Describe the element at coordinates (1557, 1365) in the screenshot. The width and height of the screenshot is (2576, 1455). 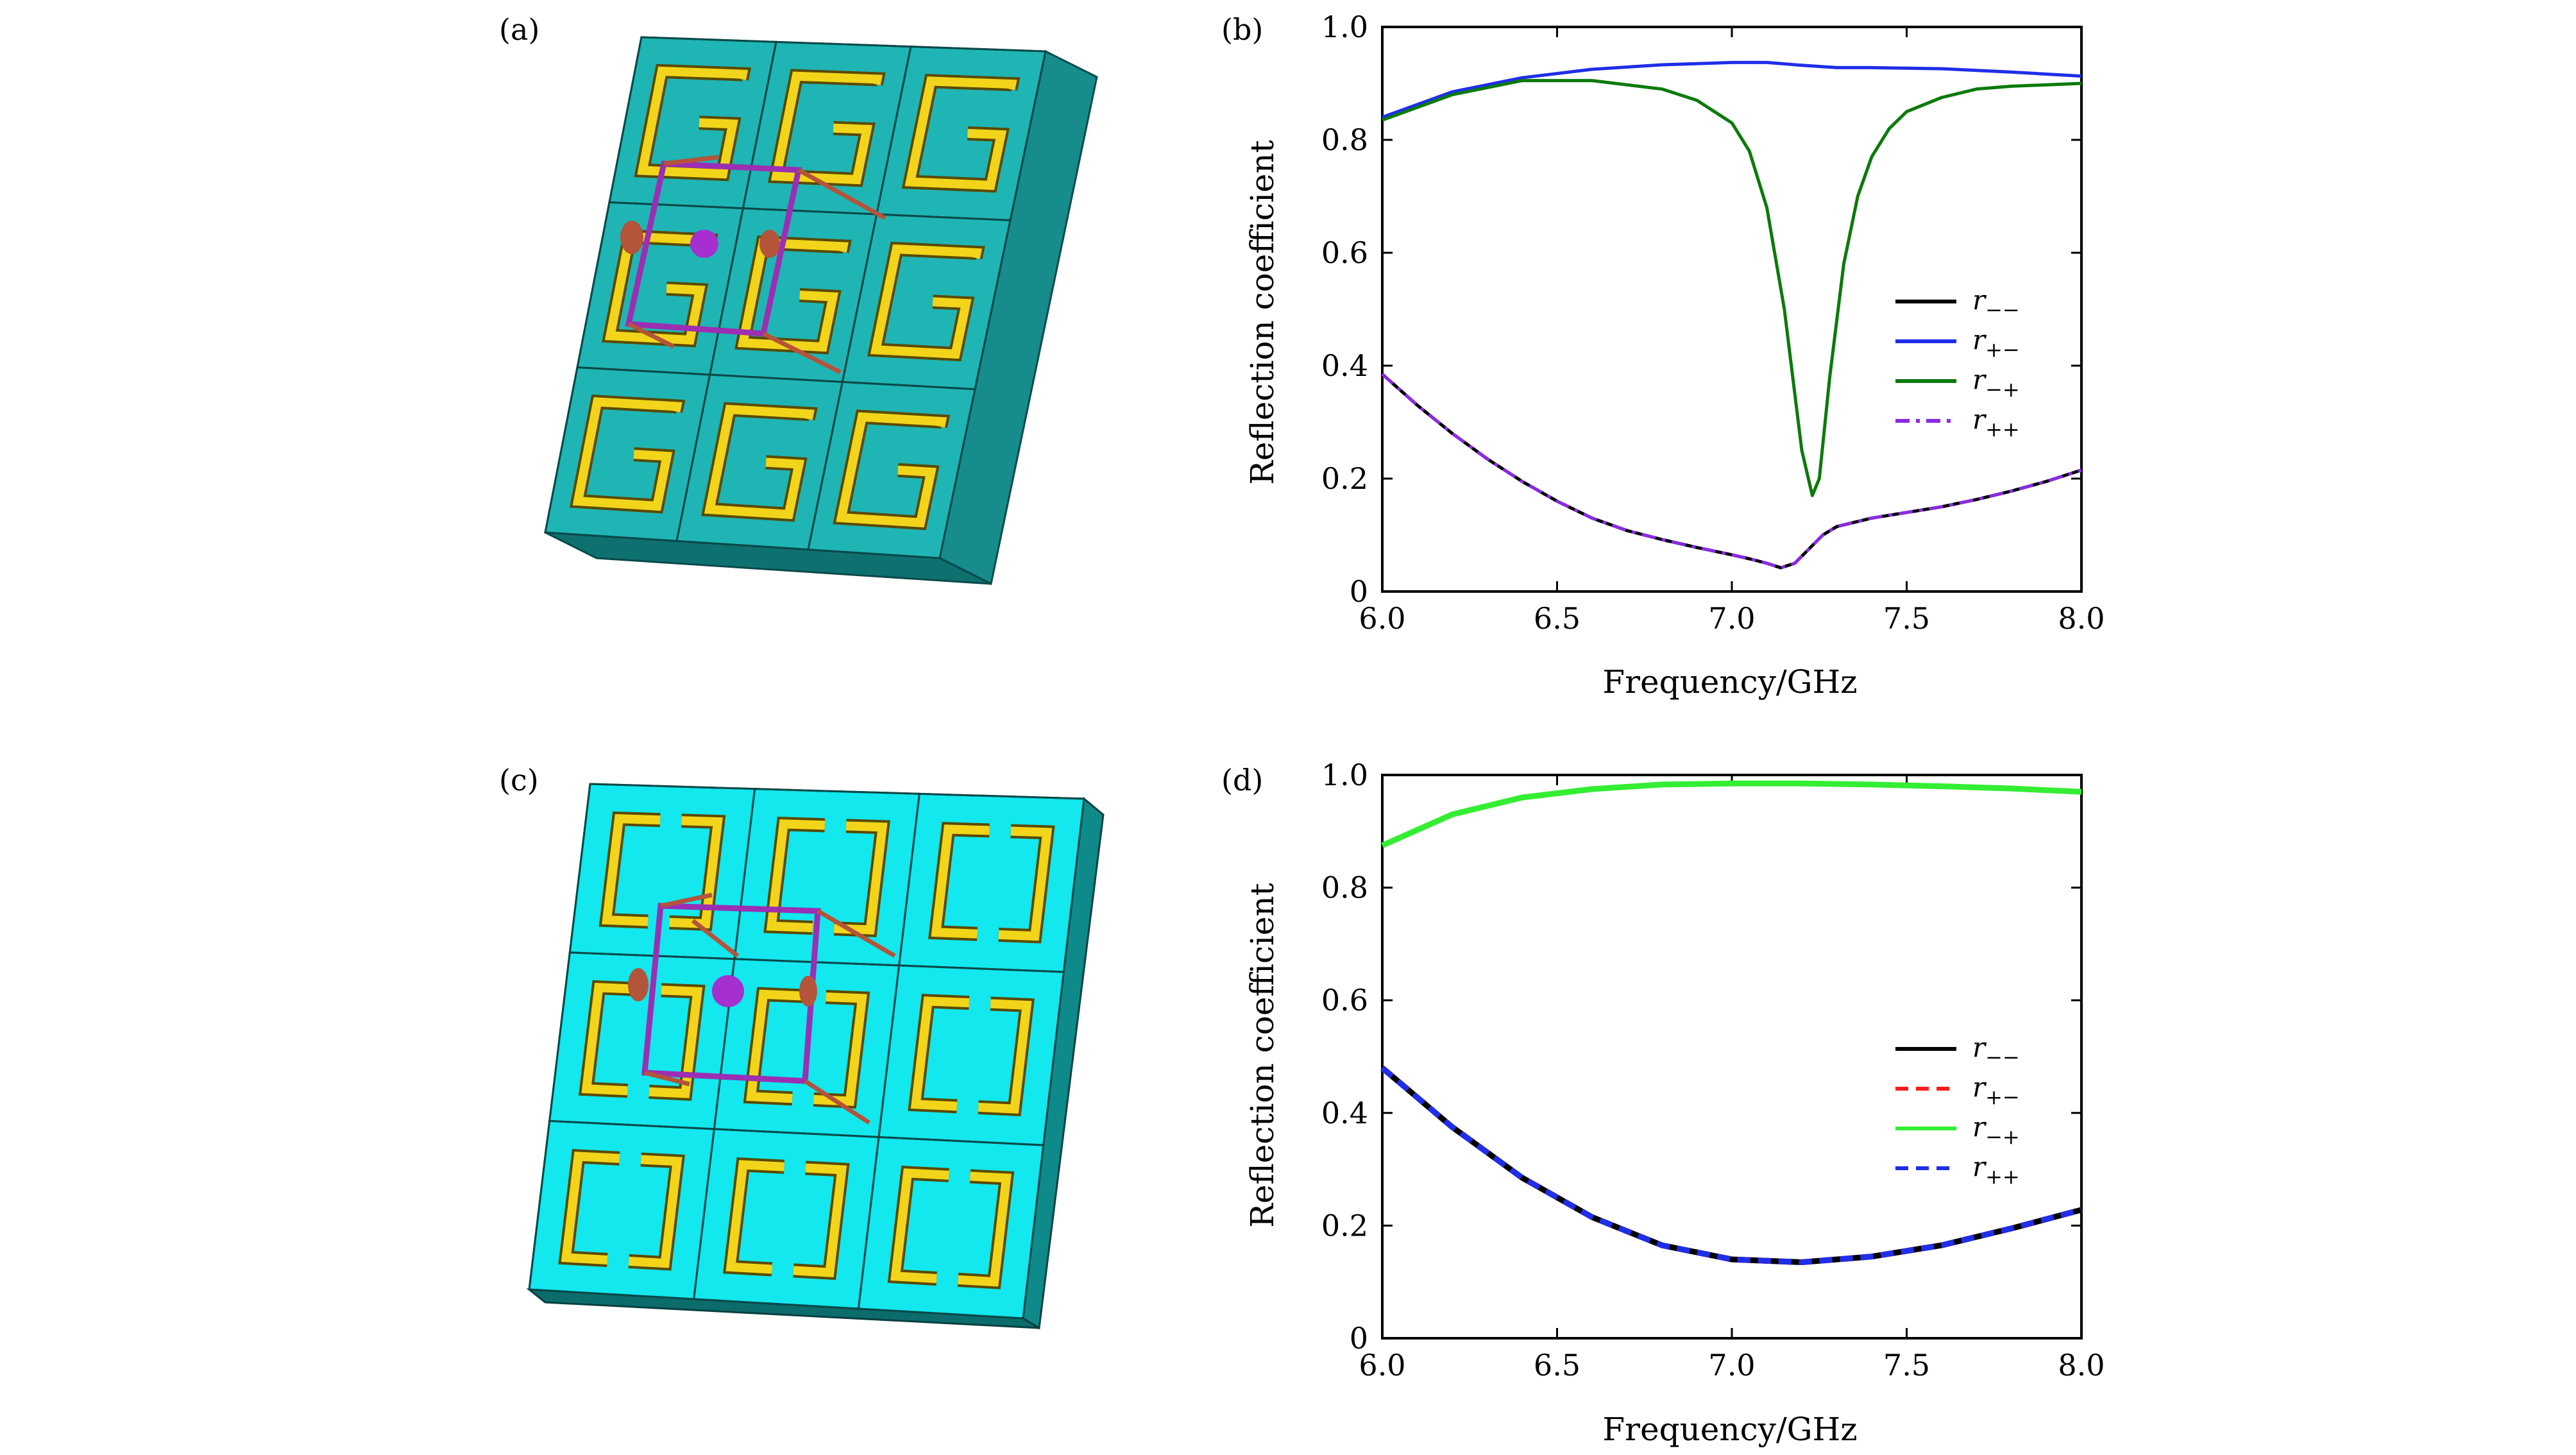
I see `chart-d-xtick-label: 6.5` at that location.